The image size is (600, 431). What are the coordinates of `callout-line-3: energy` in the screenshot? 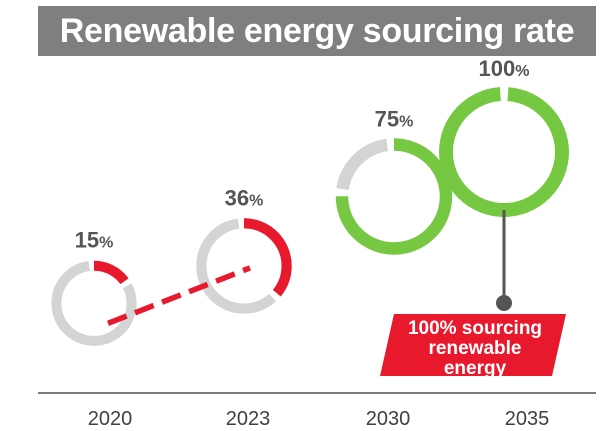 It's located at (475, 368).